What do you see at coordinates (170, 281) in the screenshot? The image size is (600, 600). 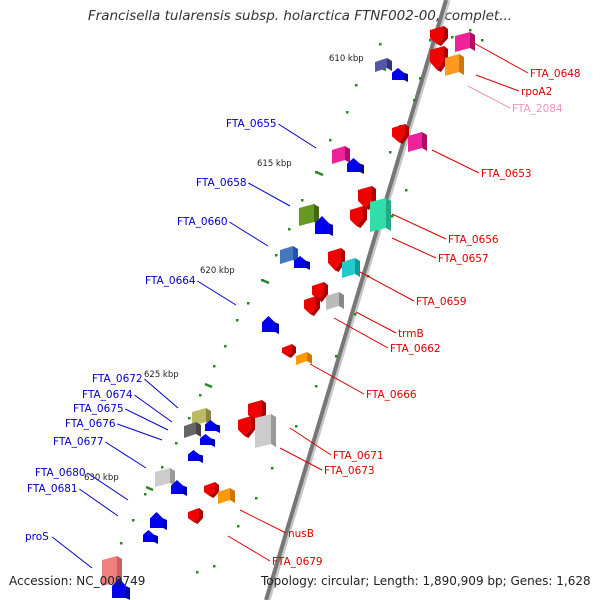 I see `label-FTA_0664: FTA_0664` at bounding box center [170, 281].